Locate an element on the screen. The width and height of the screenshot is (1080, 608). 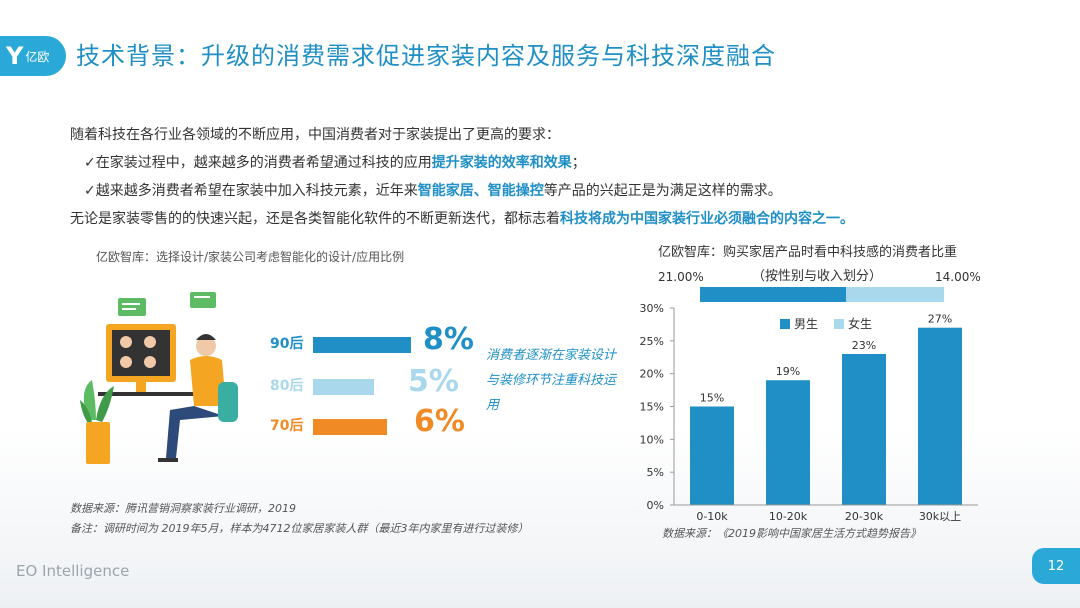
x-tick-label: 0-10k is located at coordinates (712, 516).